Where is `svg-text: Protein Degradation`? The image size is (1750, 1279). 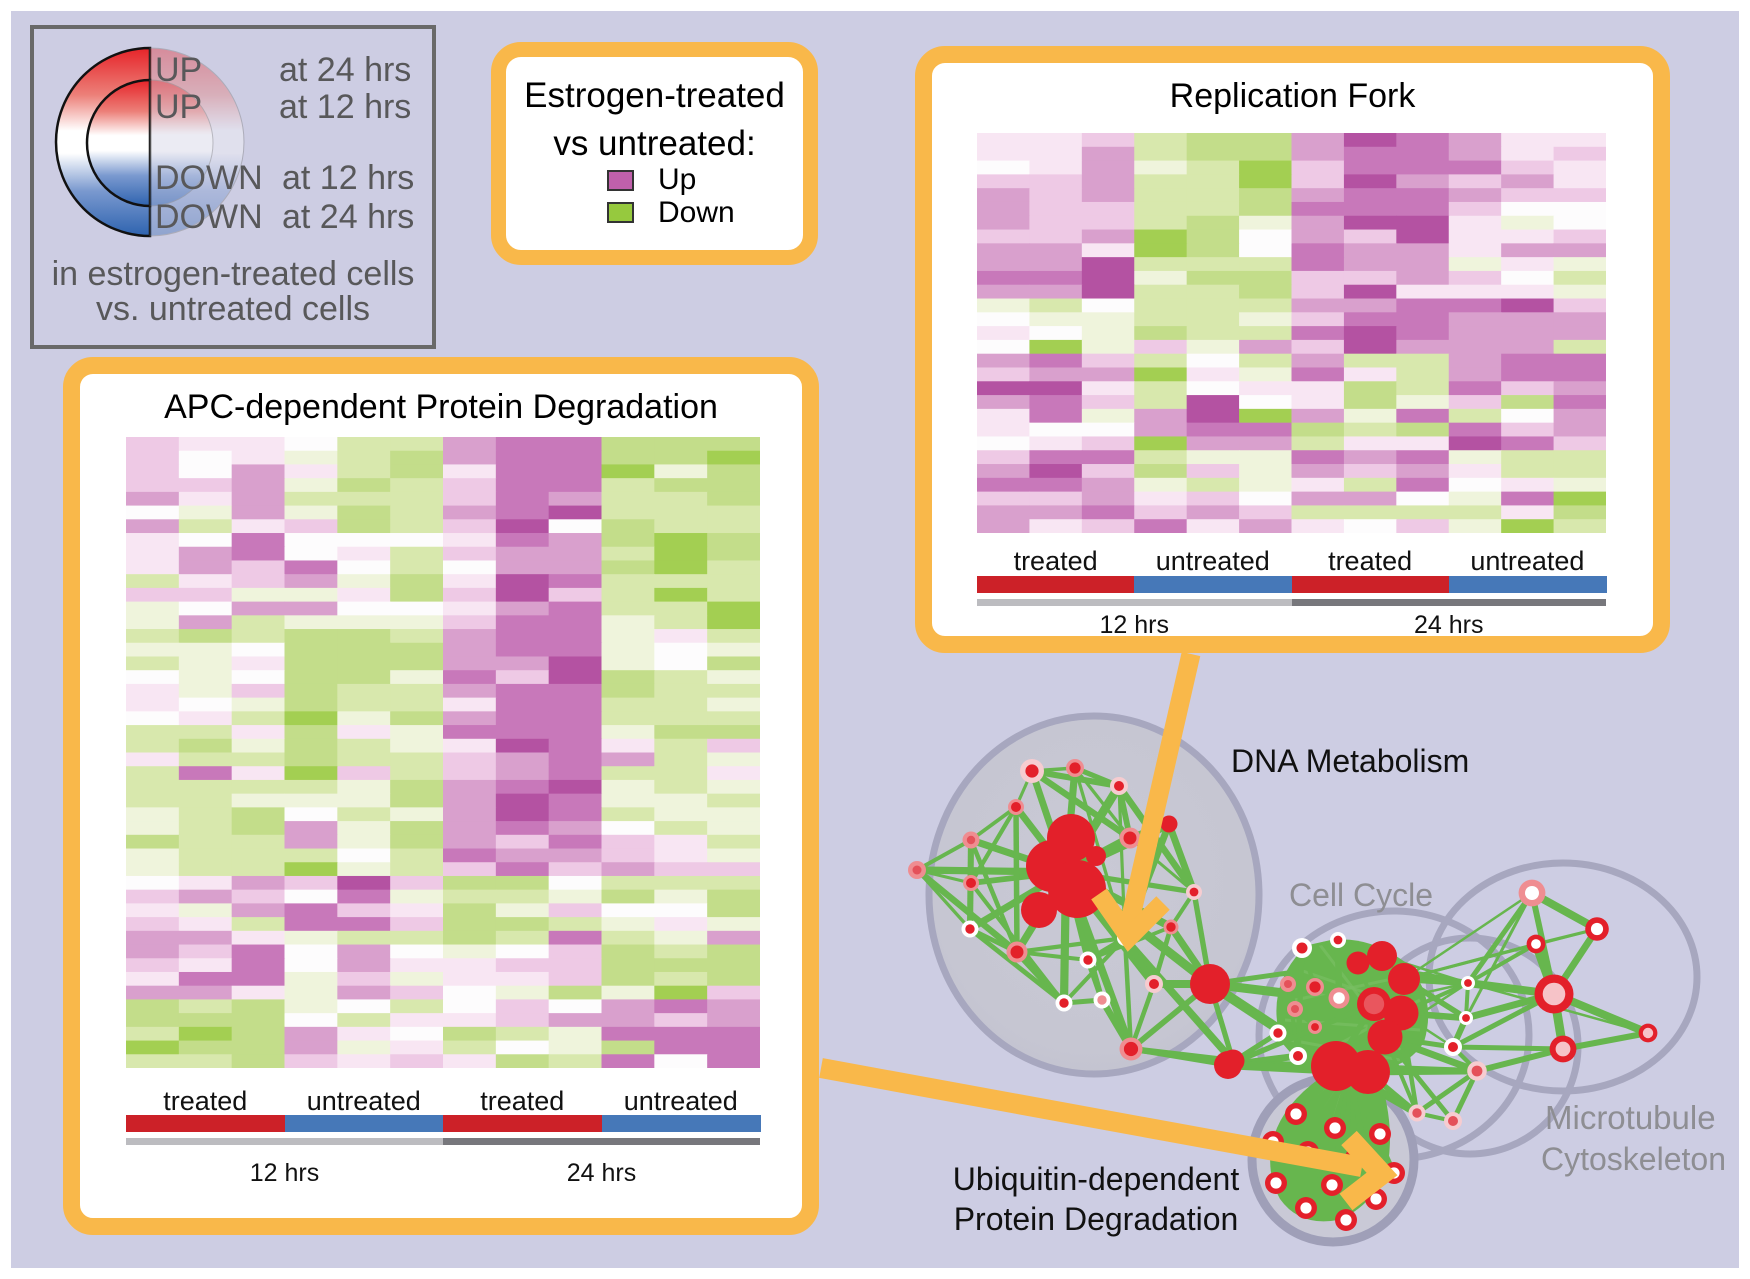 svg-text: Protein Degradation is located at coordinates (1096, 1219).